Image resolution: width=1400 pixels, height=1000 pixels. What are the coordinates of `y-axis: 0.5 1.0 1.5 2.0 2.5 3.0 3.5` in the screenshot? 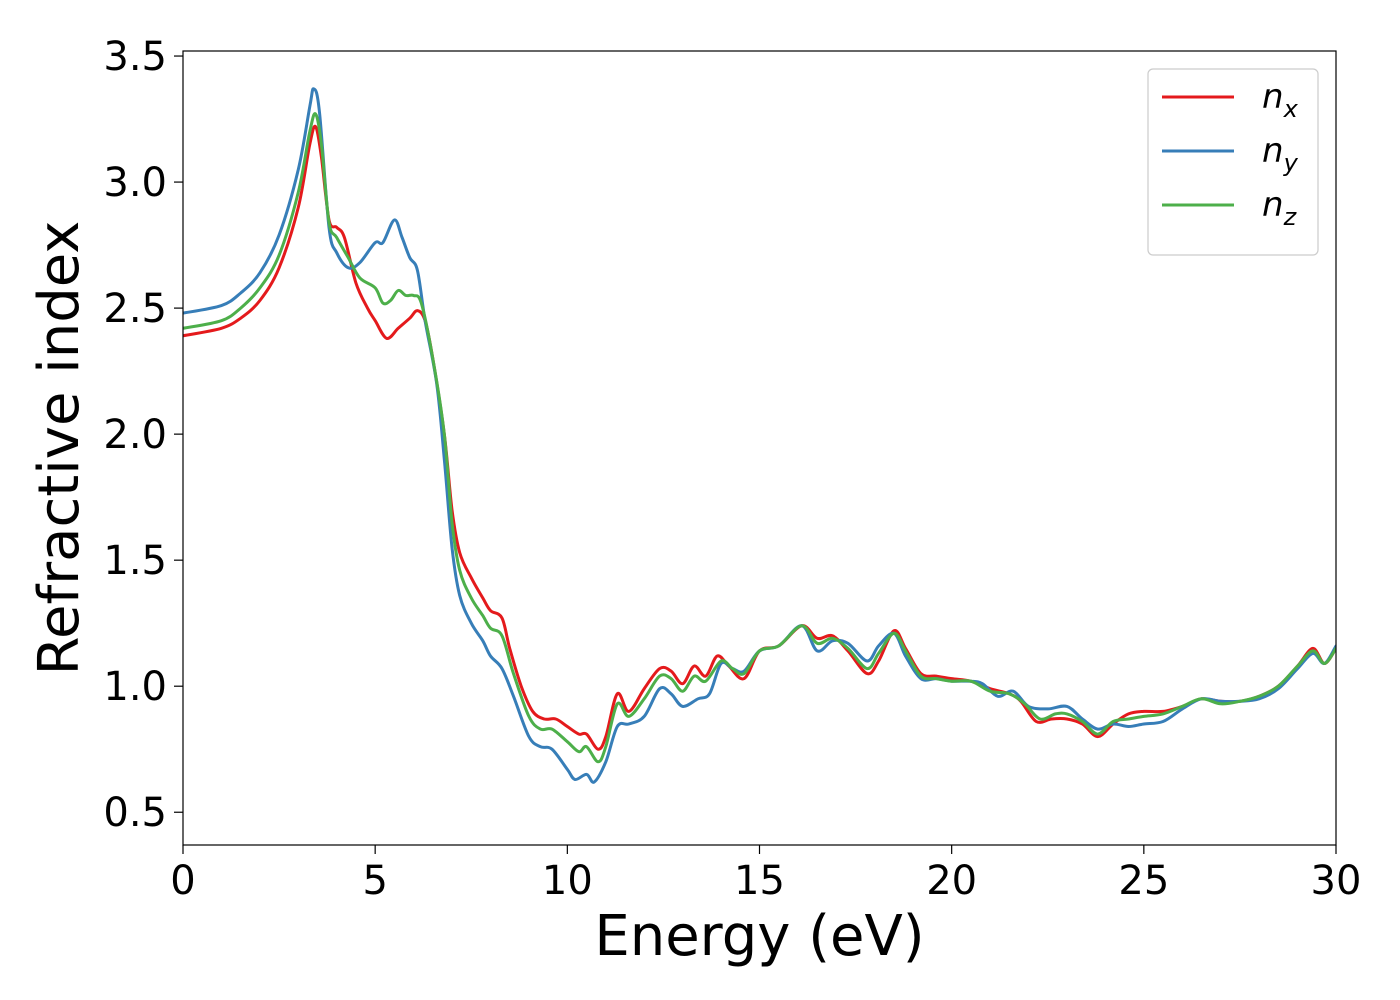 It's located at (143, 435).